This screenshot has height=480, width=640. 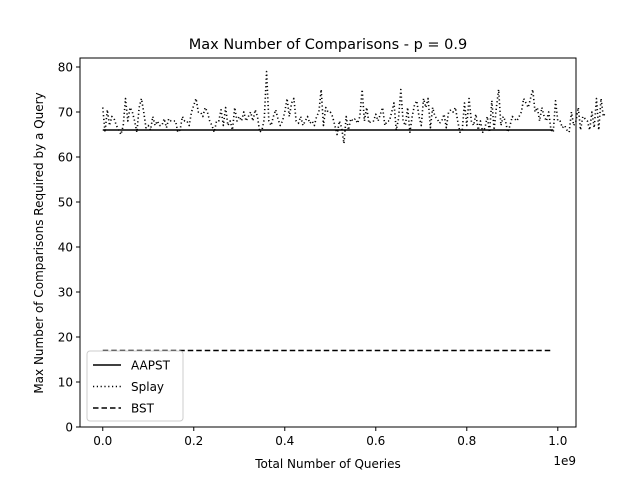 What do you see at coordinates (327, 464) in the screenshot?
I see `x-axis-label: Total Number of Queries` at bounding box center [327, 464].